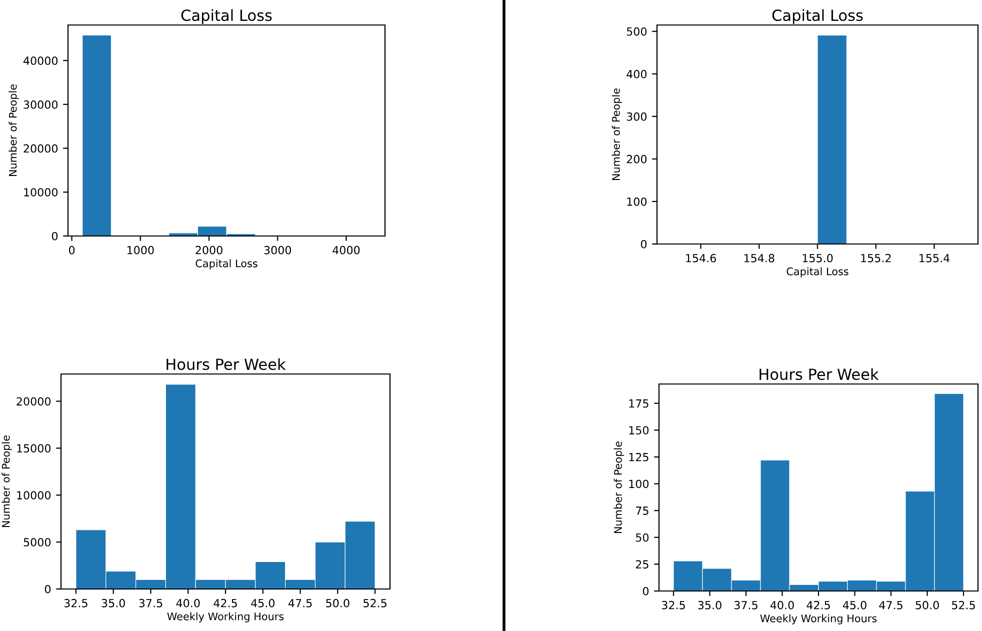  I want to click on y-tick-label: 125, so click(638, 457).